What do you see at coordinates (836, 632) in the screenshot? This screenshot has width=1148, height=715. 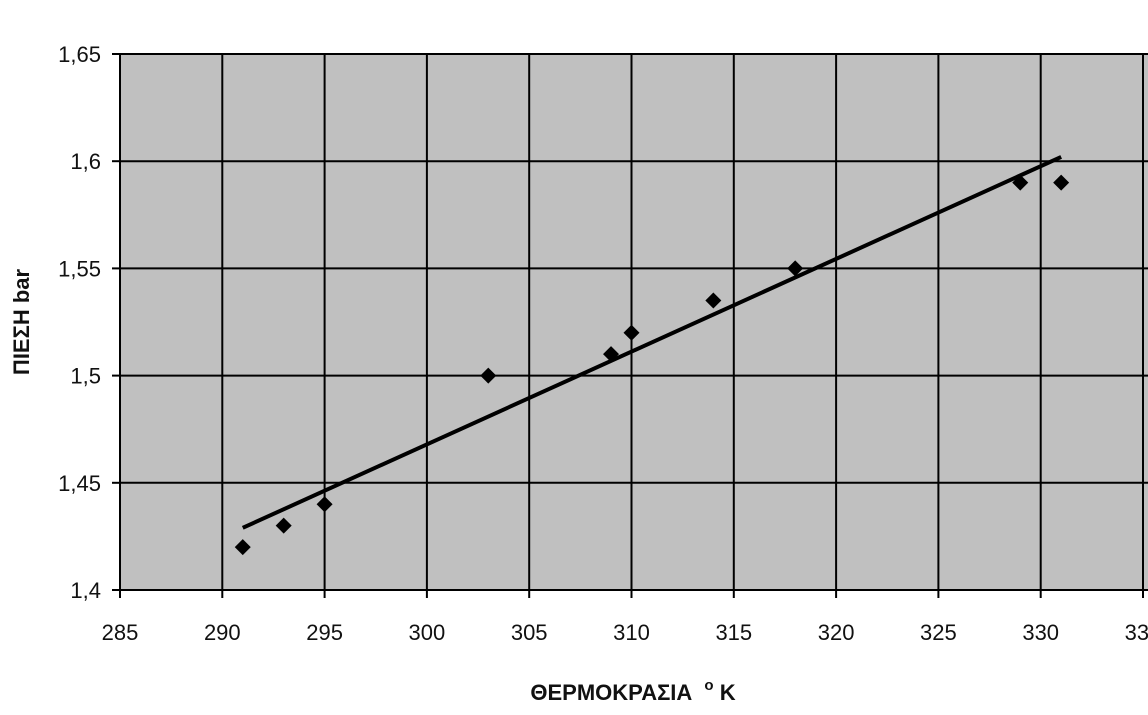 I see `x-tick-label: 320` at bounding box center [836, 632].